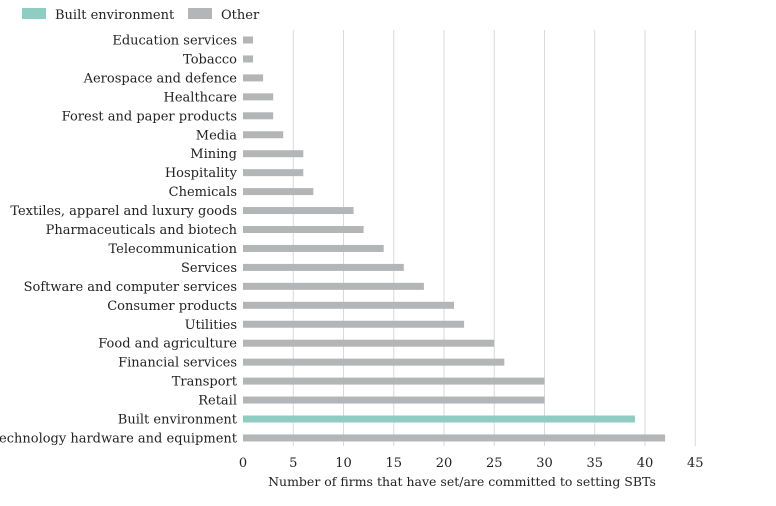 This screenshot has width=776, height=506. I want to click on x-tick-label-15: 15, so click(393, 463).